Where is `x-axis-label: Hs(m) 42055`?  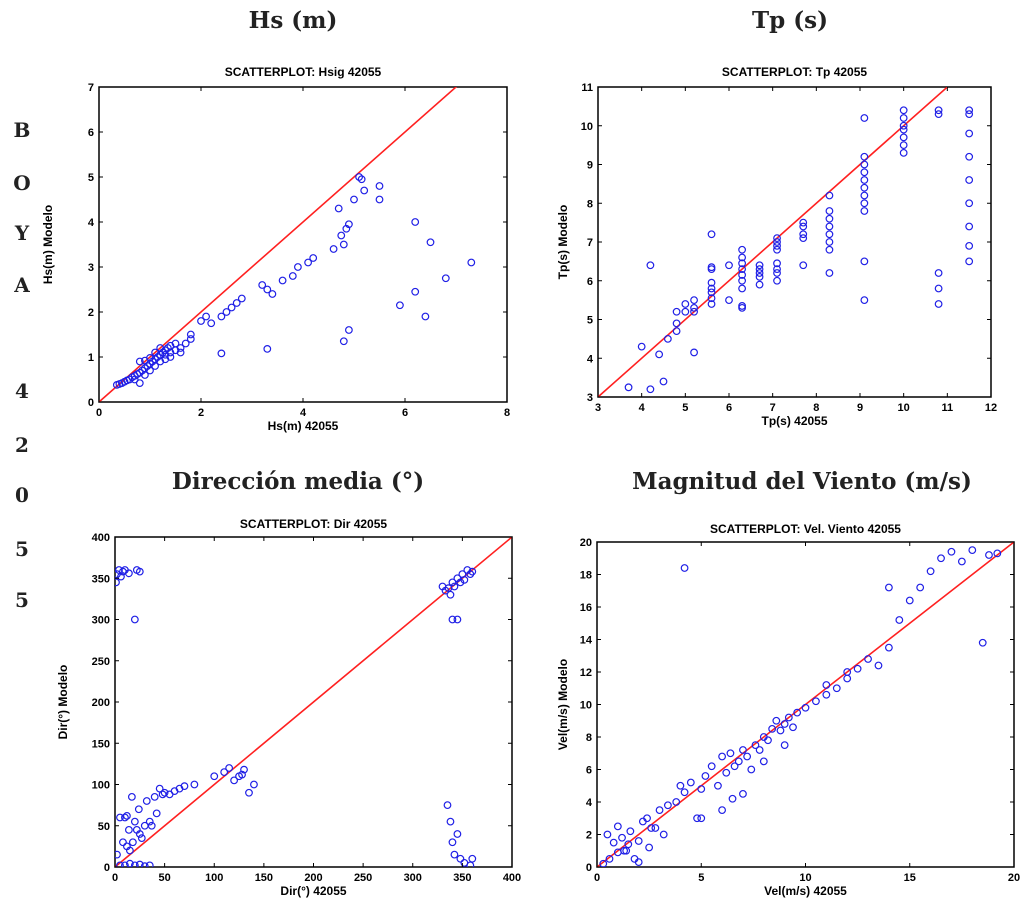
x-axis-label: Hs(m) 42055 is located at coordinates (303, 426).